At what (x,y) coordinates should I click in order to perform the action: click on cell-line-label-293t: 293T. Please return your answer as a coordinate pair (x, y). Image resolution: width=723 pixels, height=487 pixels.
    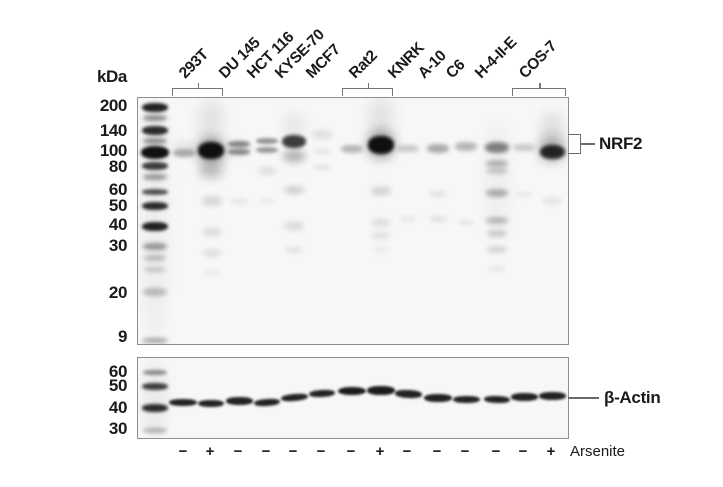
    Looking at the image, I should click on (193, 64).